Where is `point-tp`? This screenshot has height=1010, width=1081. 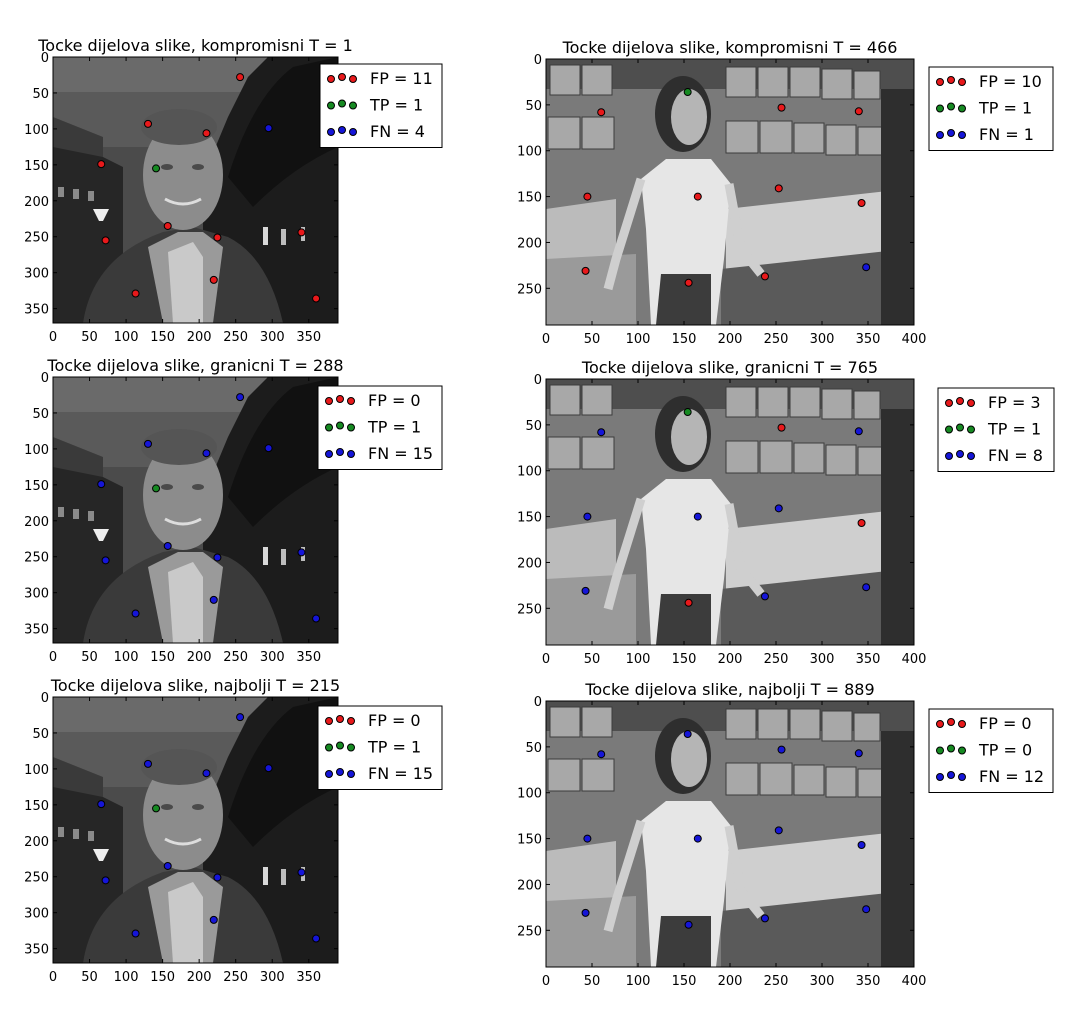 point-tp is located at coordinates (156, 808).